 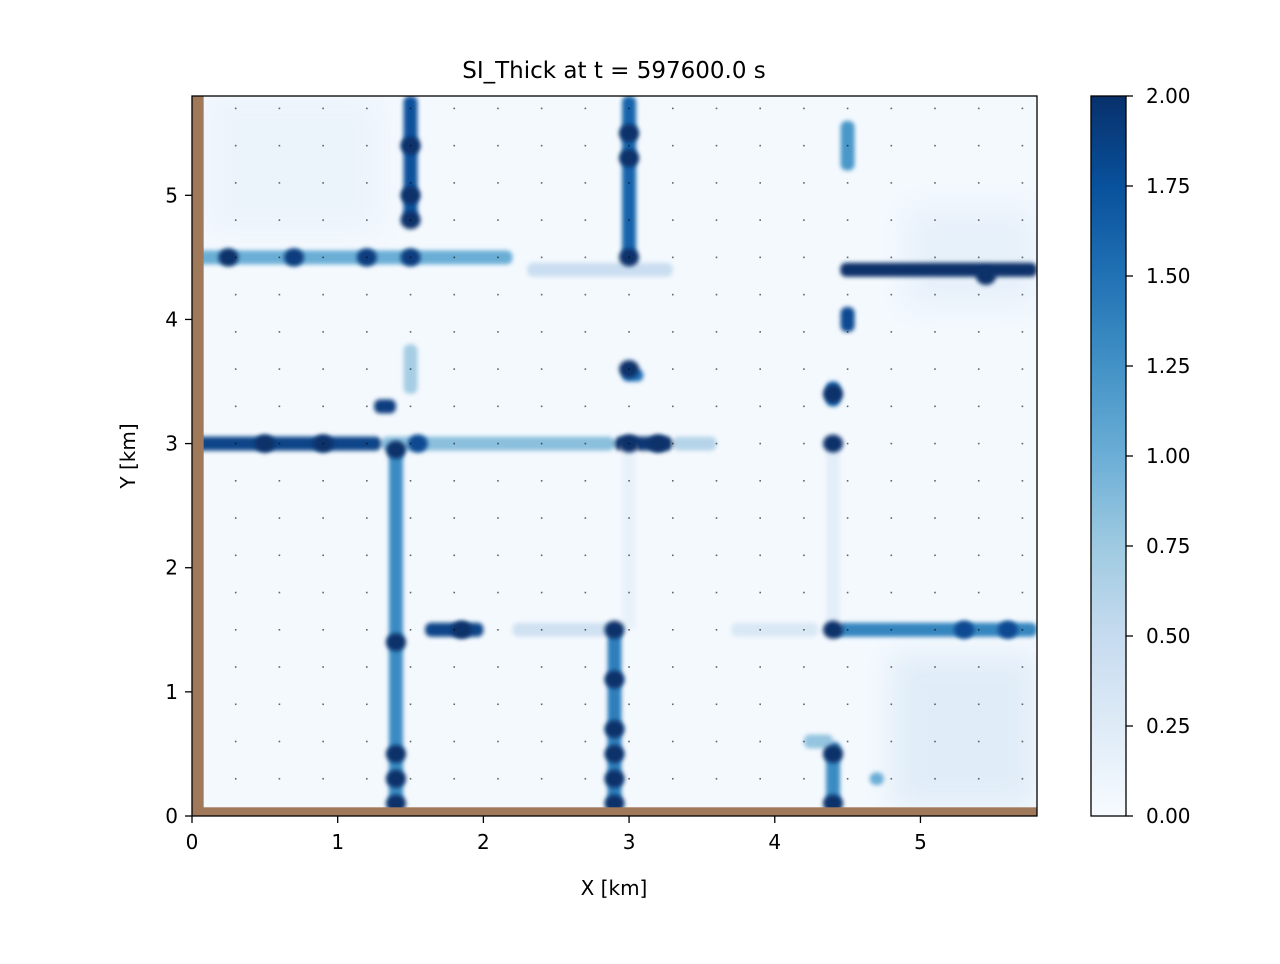 I want to click on colorbar-tick-label: 1.00, so click(x=1168, y=456).